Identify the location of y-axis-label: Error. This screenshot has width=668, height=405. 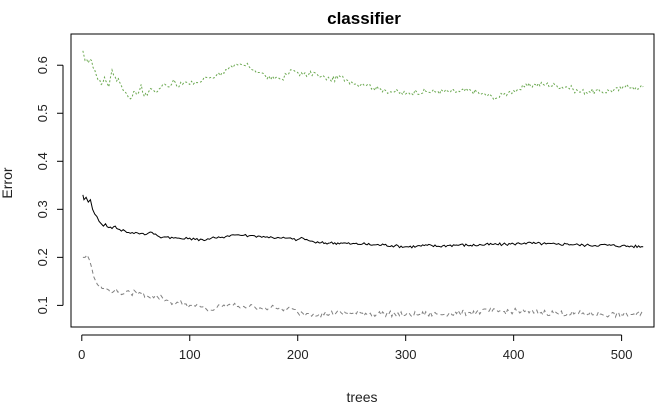
(7, 182).